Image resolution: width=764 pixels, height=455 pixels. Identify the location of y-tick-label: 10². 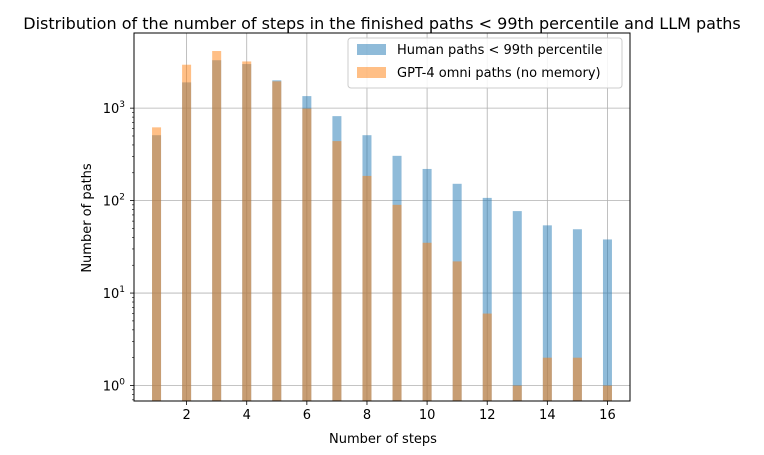
(114, 201).